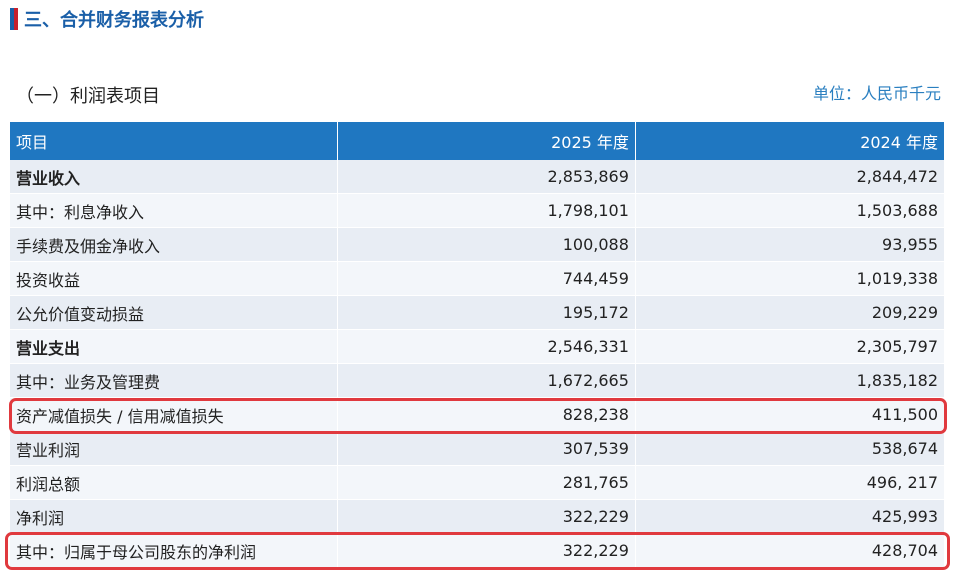  Describe the element at coordinates (486, 448) in the screenshot. I see `value-2025: 307,539` at that location.